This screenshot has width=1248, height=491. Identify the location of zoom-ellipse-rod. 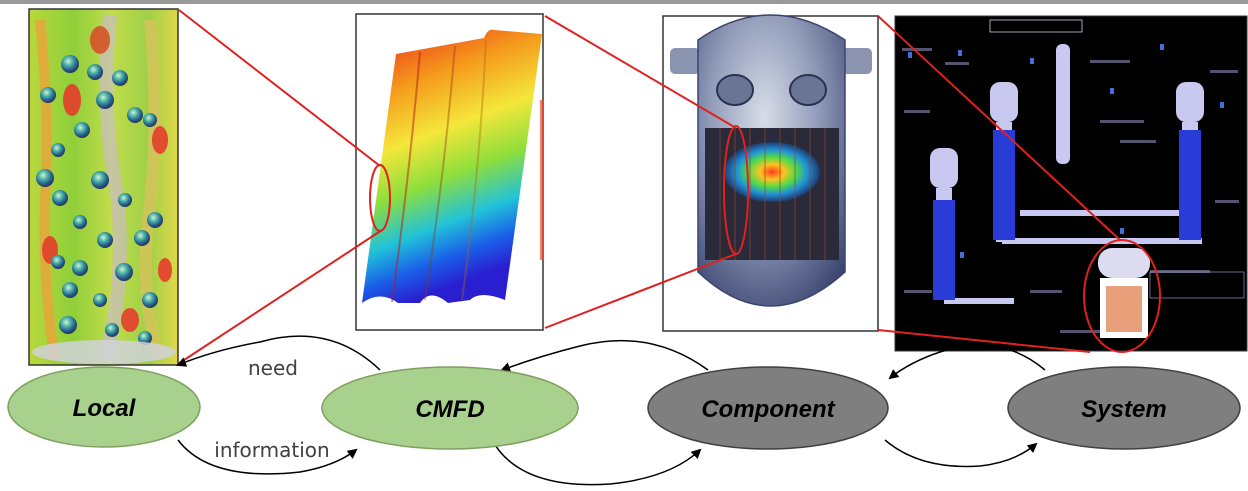
(380, 198).